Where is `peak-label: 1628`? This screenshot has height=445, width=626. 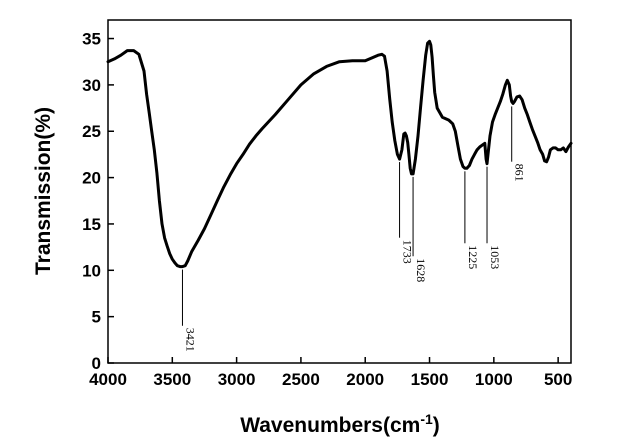
peak-label: 1628 is located at coordinates (421, 270).